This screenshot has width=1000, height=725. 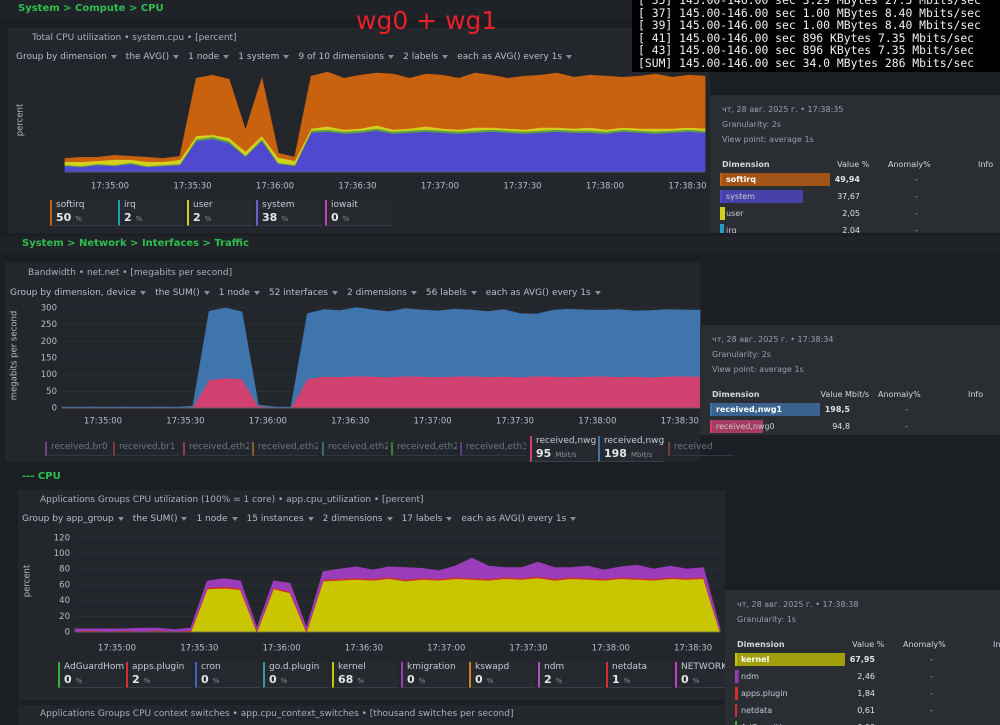 I want to click on tooltip-column: Info, so click(x=996, y=644).